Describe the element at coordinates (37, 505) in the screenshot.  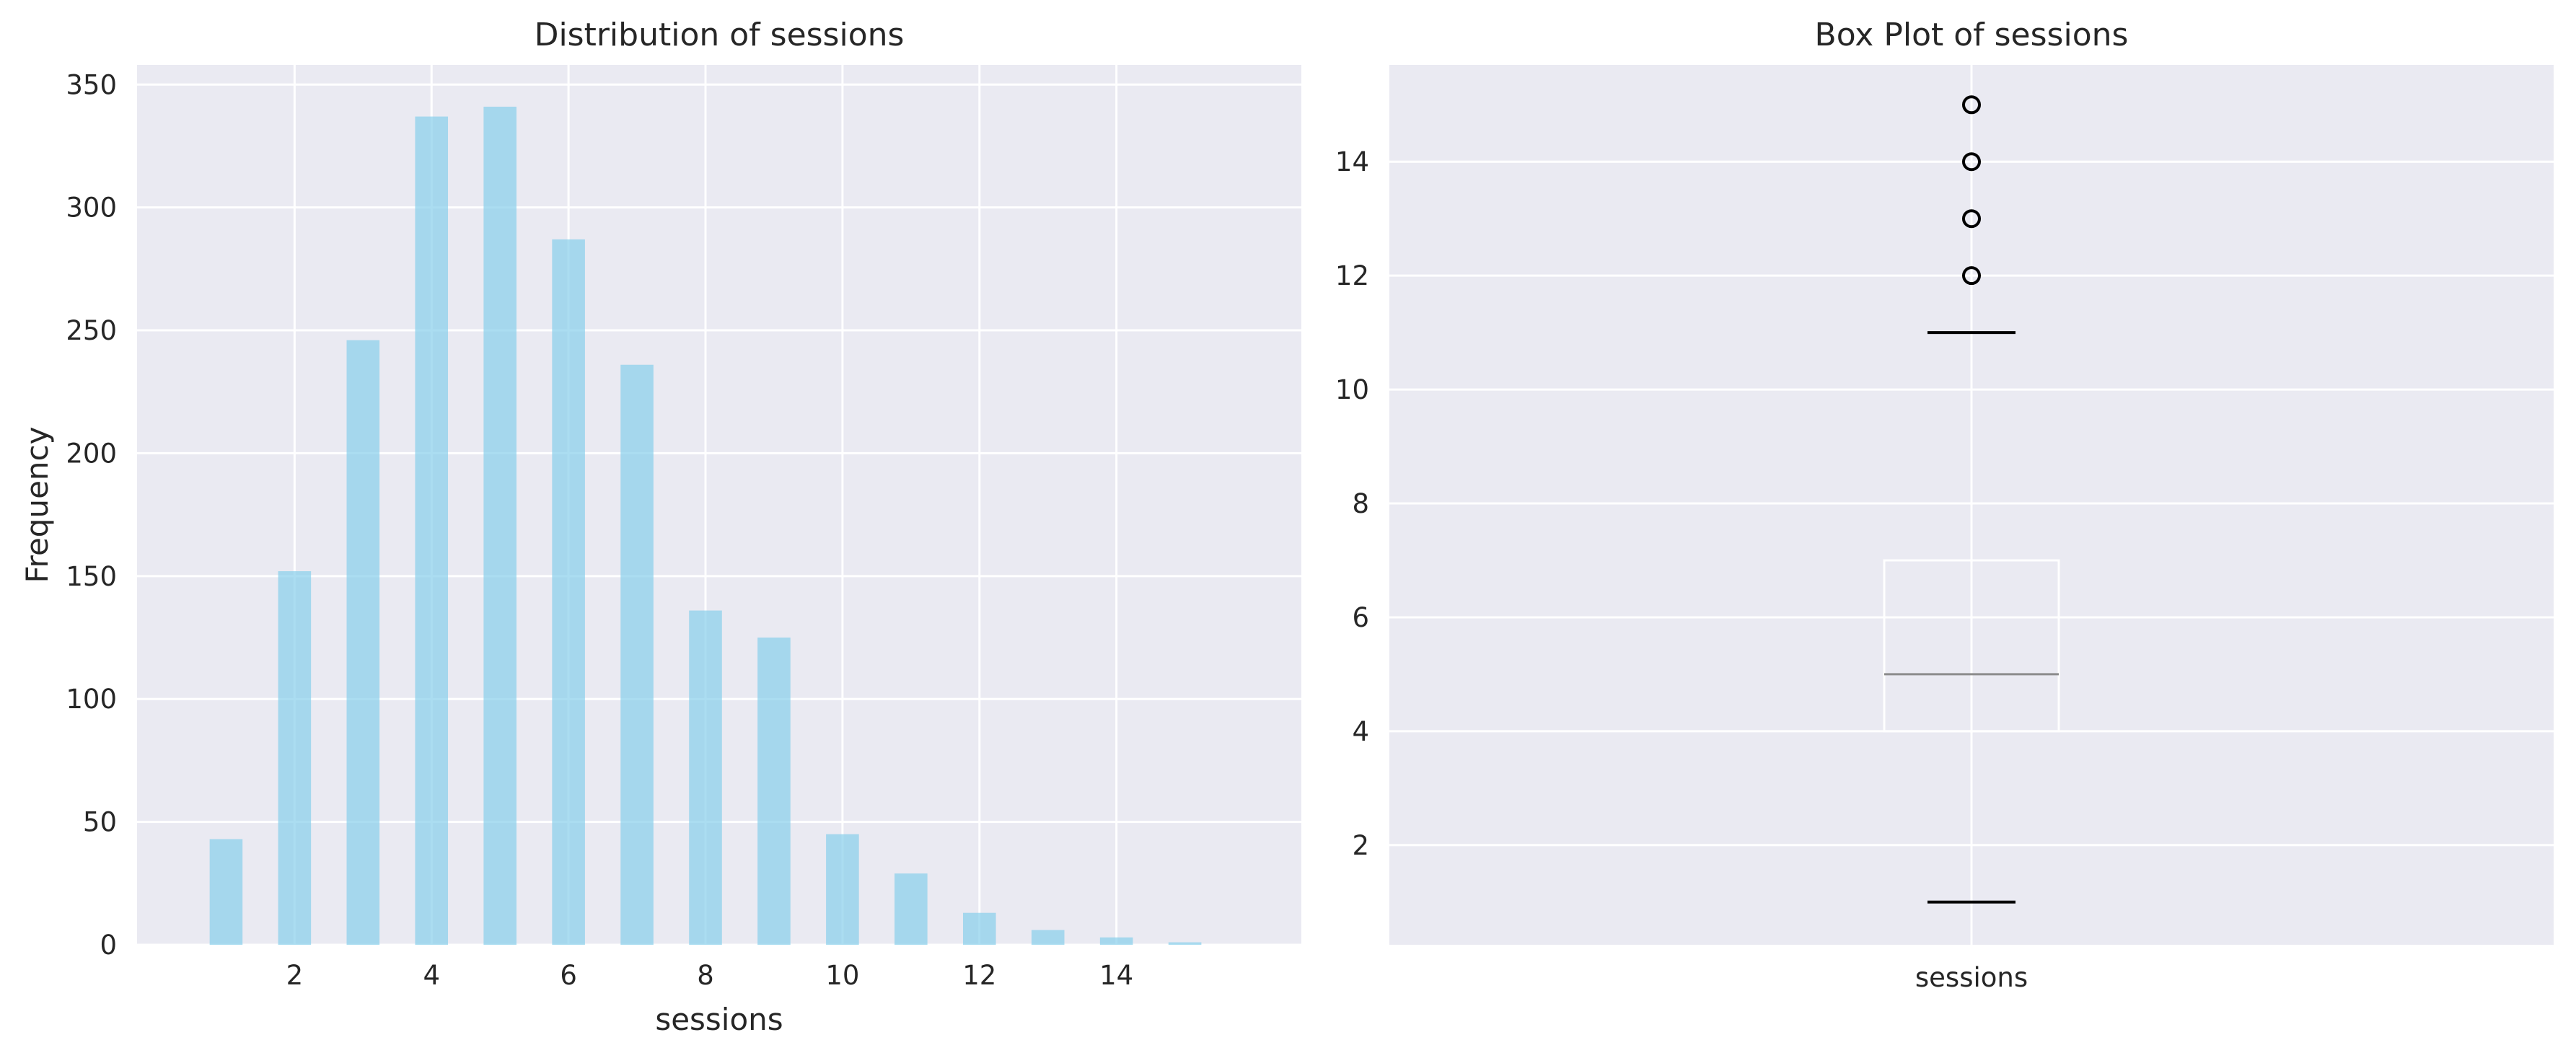
I see `histogram-y-axis-label: Frequency` at that location.